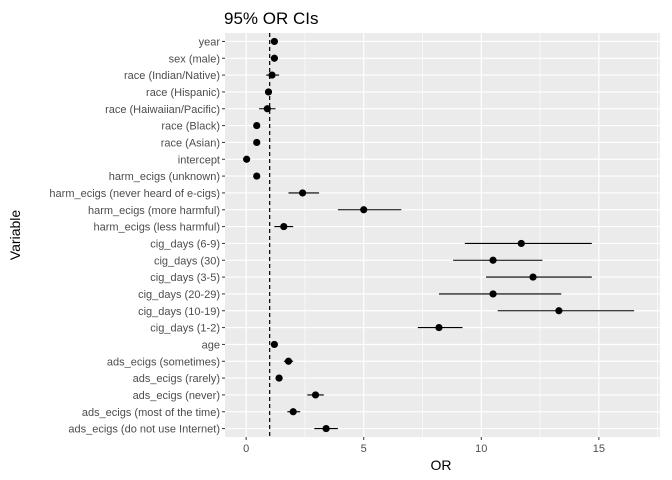  I want to click on y-tick-label: intercept, so click(199, 160).